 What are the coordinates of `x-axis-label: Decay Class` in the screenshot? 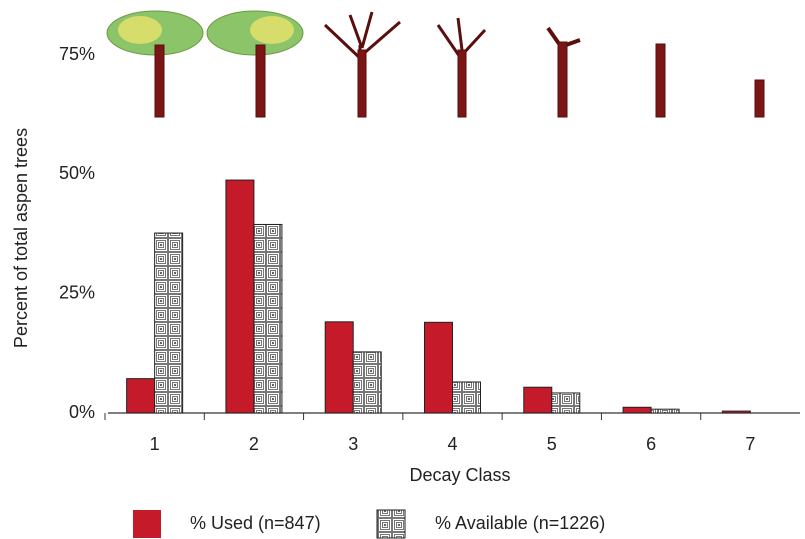 It's located at (459, 475).